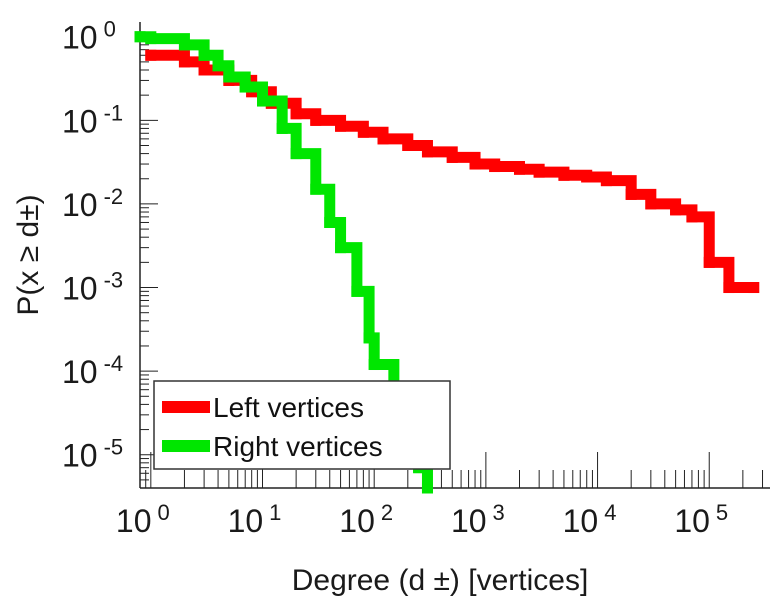 The width and height of the screenshot is (776, 600). What do you see at coordinates (92, 119) in the screenshot?
I see `y-tick-label: 10 -1` at bounding box center [92, 119].